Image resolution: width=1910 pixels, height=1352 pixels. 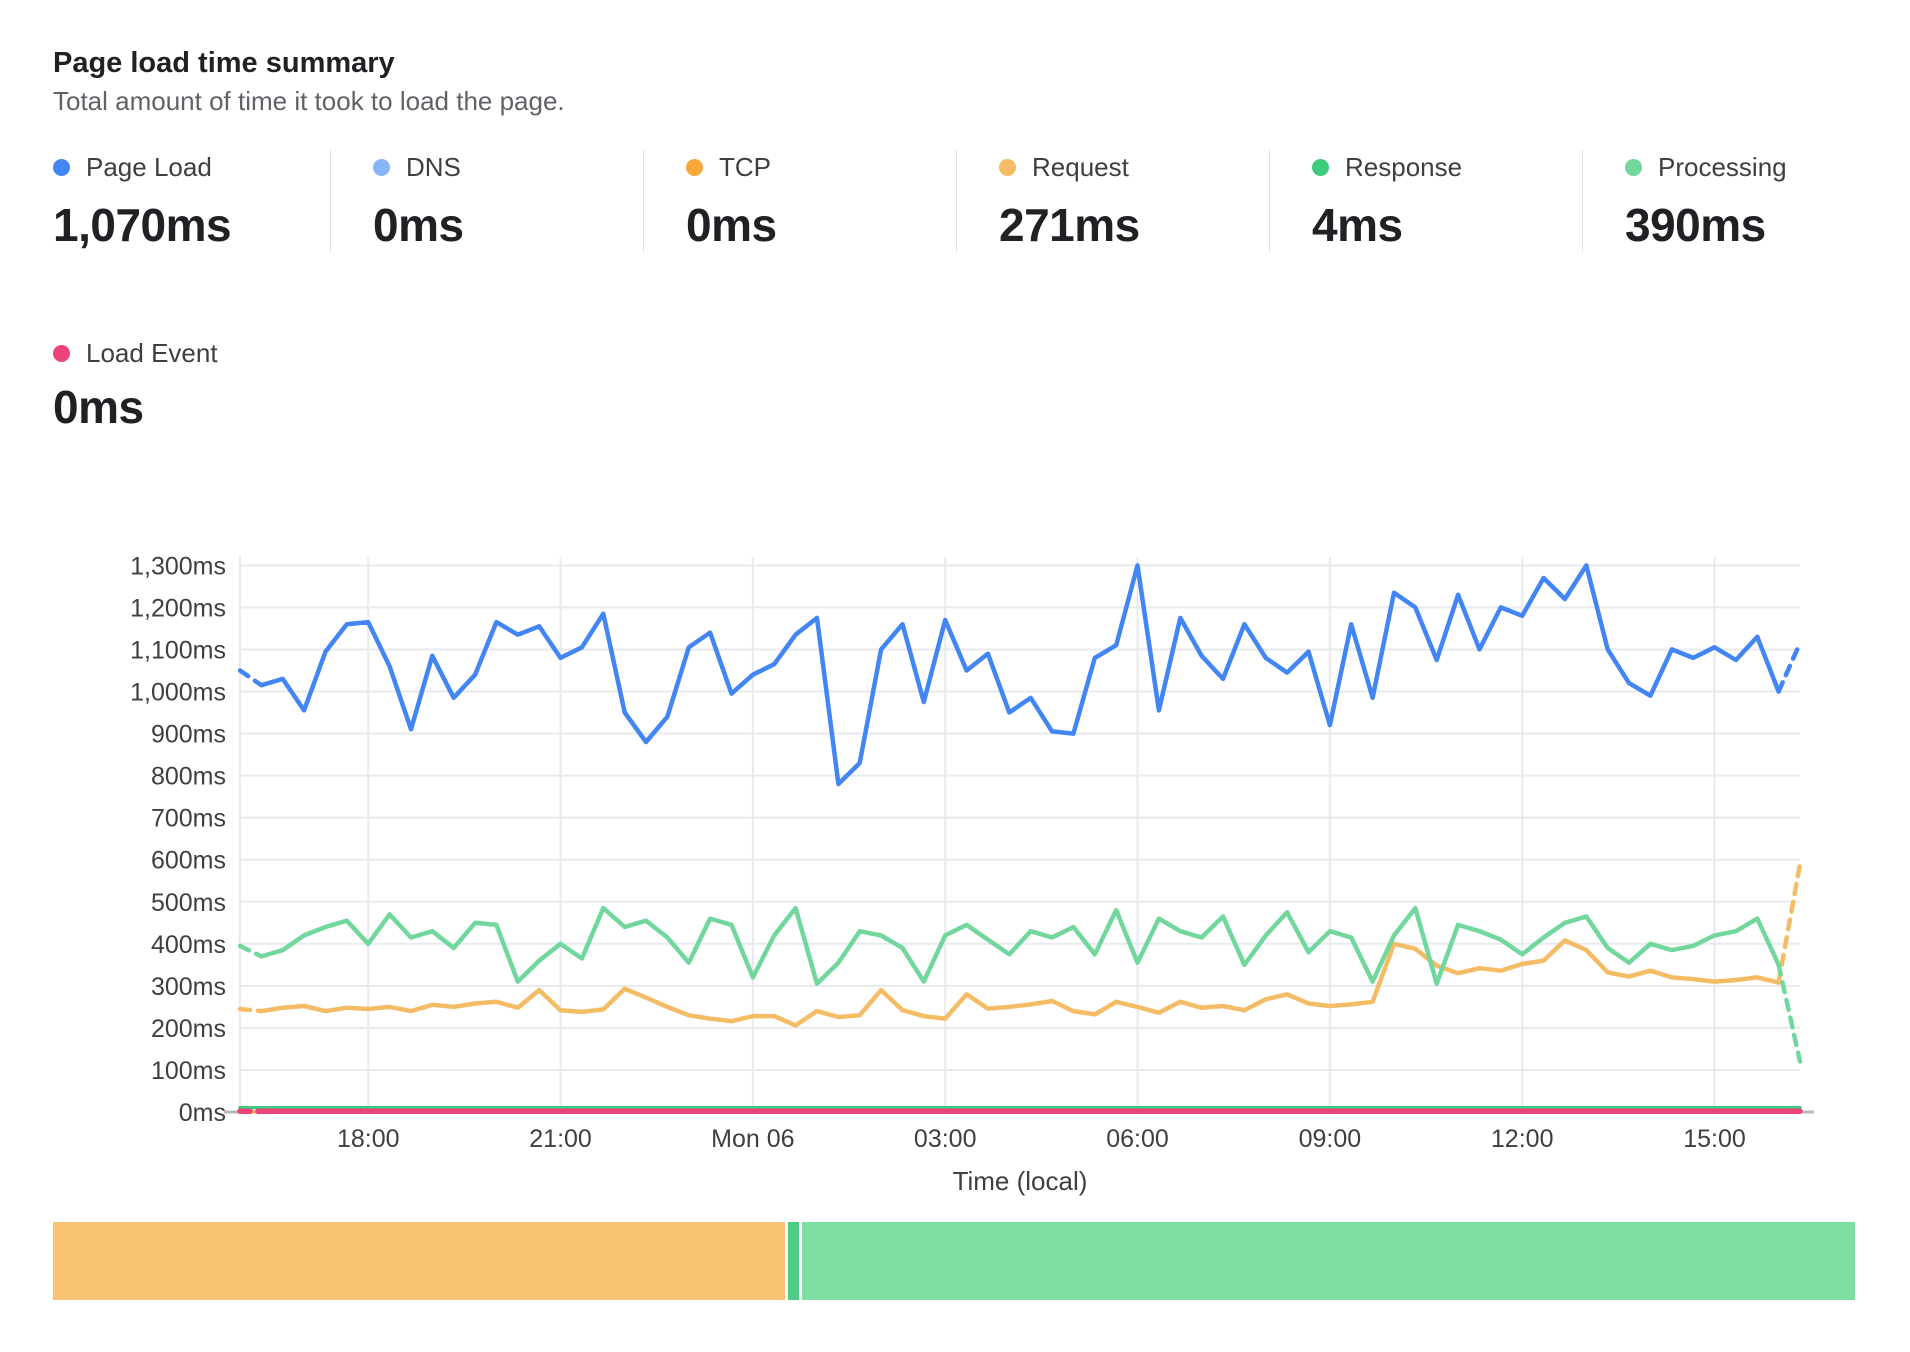 What do you see at coordinates (224, 63) in the screenshot?
I see `page-title: Page load time summary` at bounding box center [224, 63].